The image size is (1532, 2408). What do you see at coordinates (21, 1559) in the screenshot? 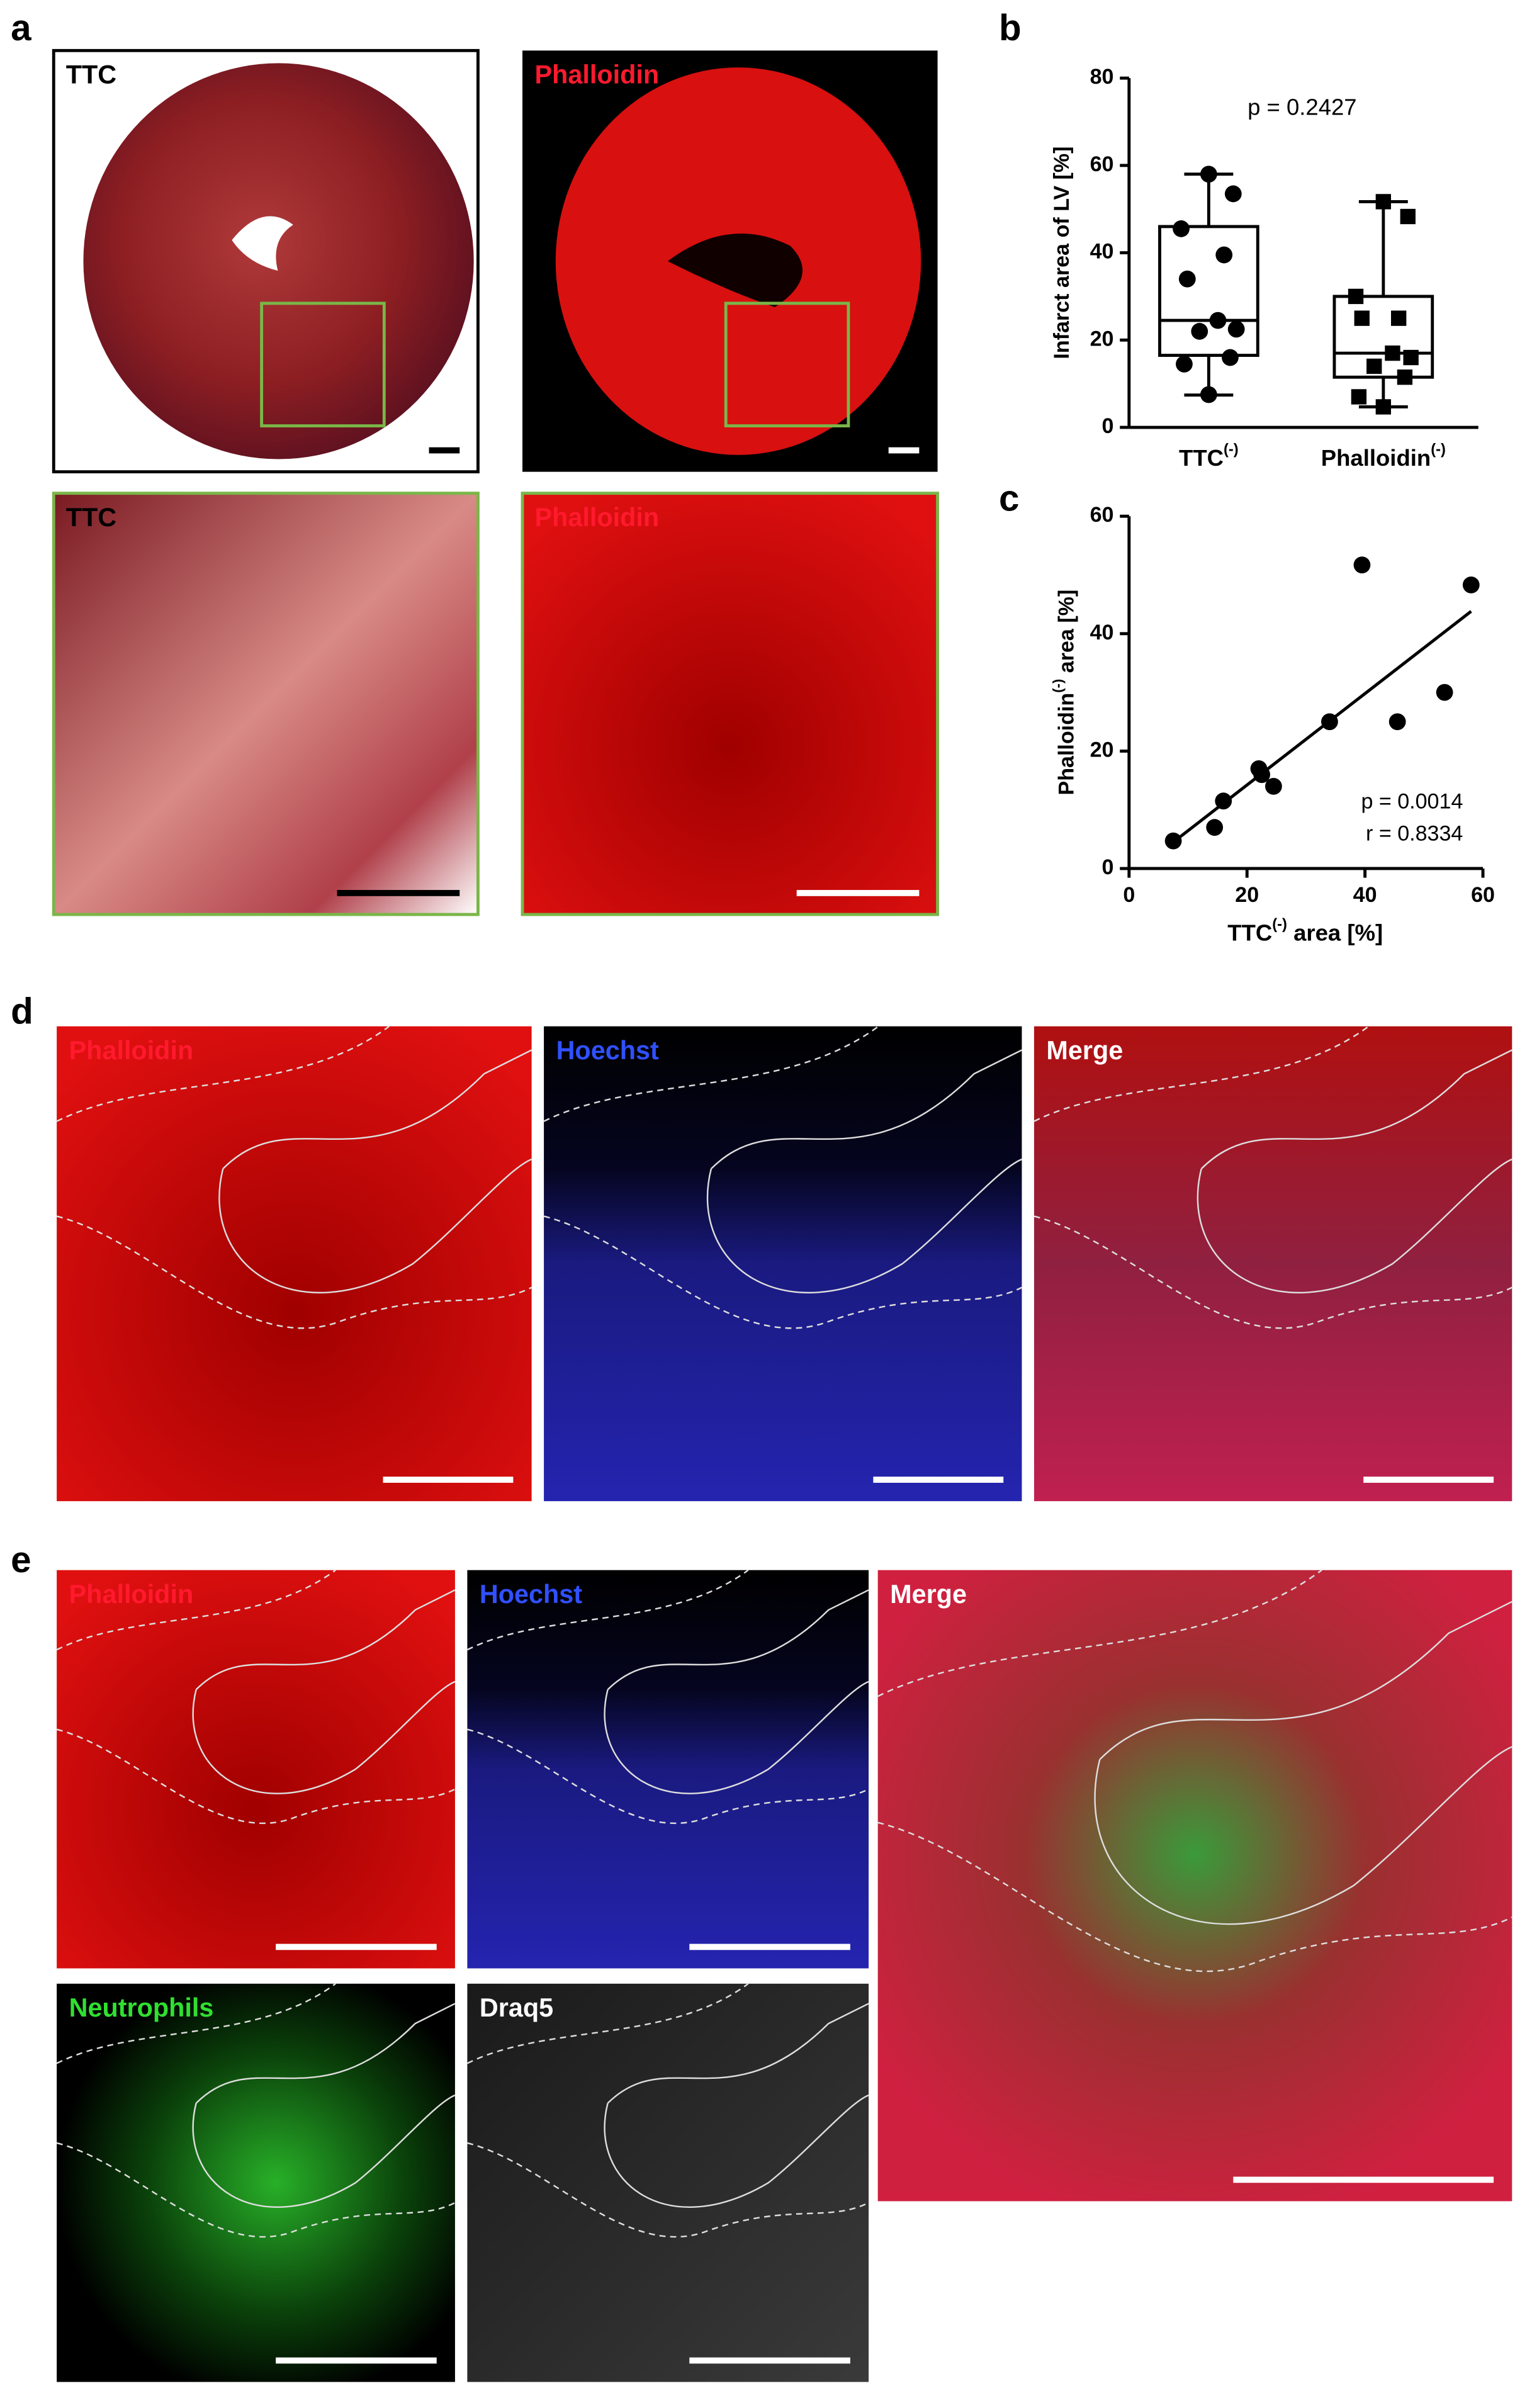
I see `panel-letter: e` at bounding box center [21, 1559].